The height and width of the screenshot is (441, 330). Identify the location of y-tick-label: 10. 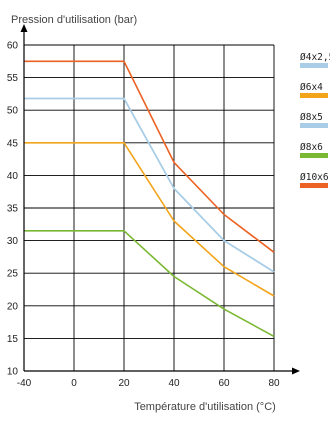
(13, 372).